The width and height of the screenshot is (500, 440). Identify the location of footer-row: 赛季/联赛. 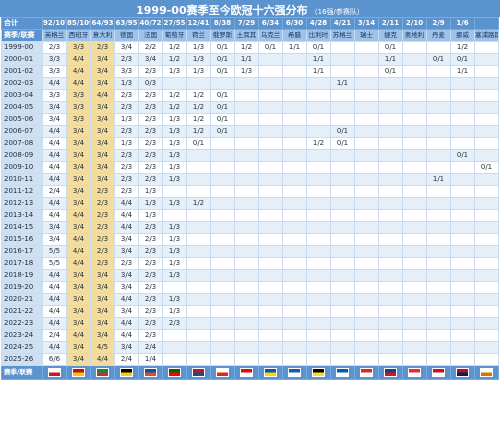
(250, 372).